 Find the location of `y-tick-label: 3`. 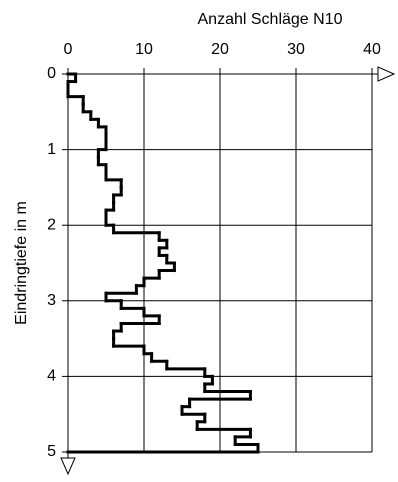

y-tick-label: 3 is located at coordinates (51, 300).